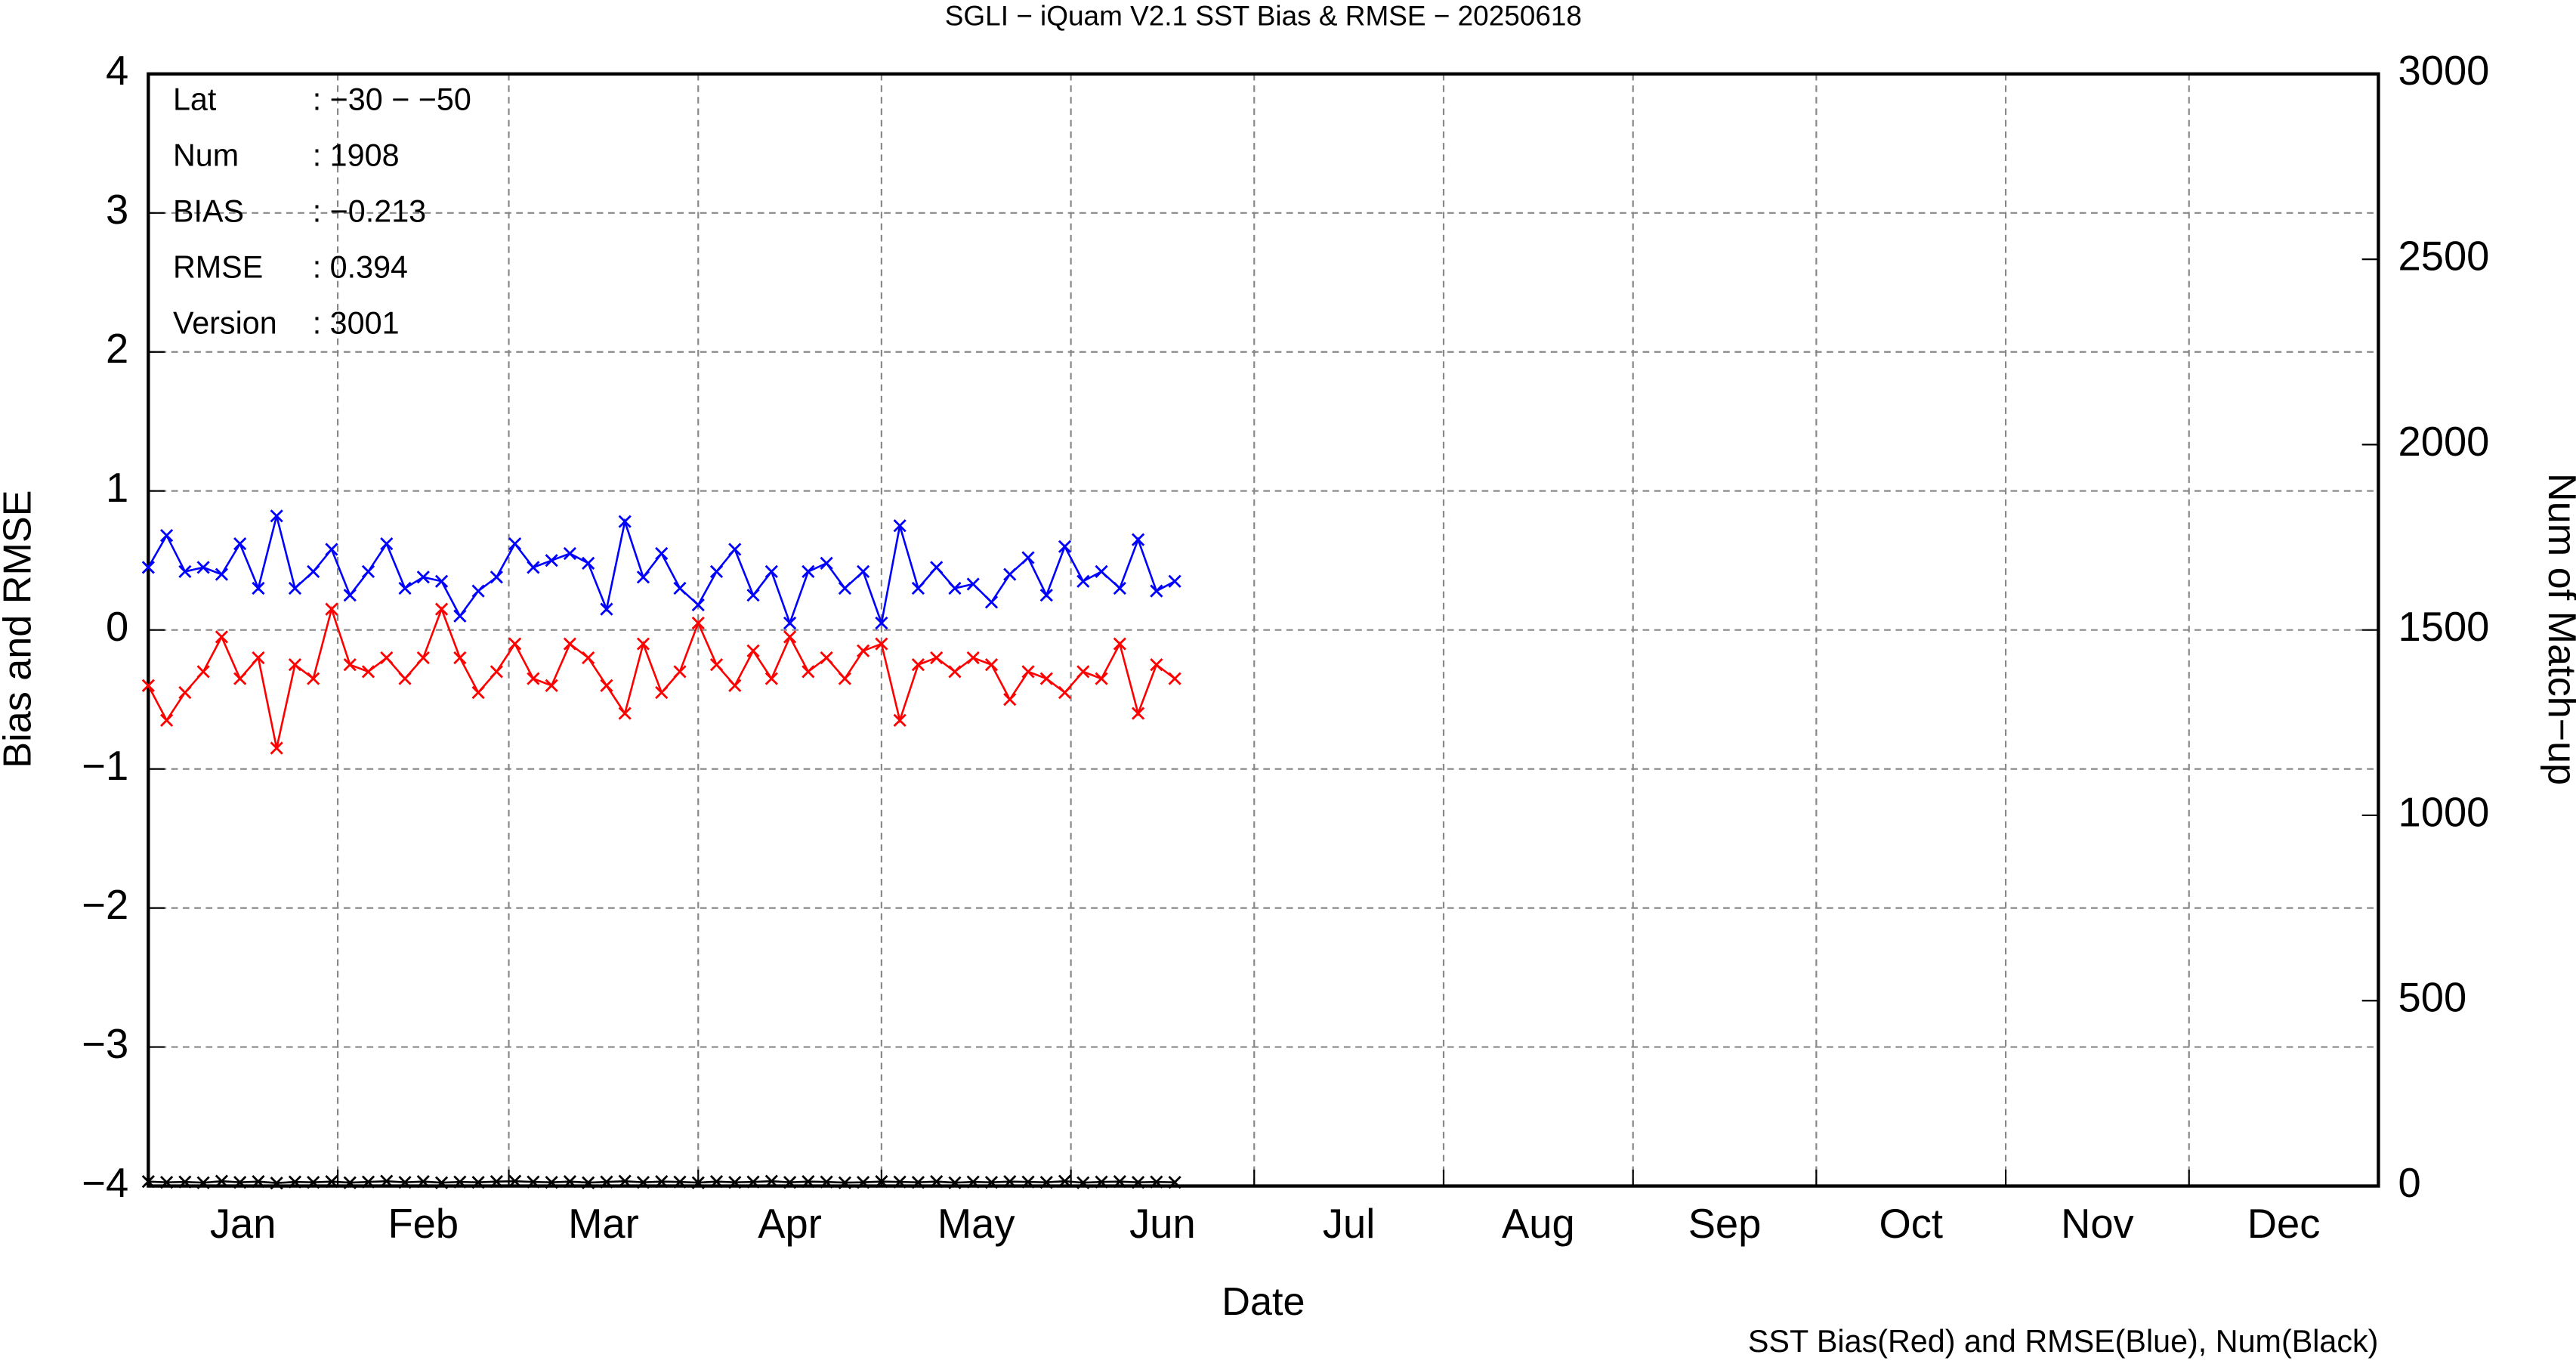 Image resolution: width=2576 pixels, height=1370 pixels. I want to click on series-line, so click(661, 571).